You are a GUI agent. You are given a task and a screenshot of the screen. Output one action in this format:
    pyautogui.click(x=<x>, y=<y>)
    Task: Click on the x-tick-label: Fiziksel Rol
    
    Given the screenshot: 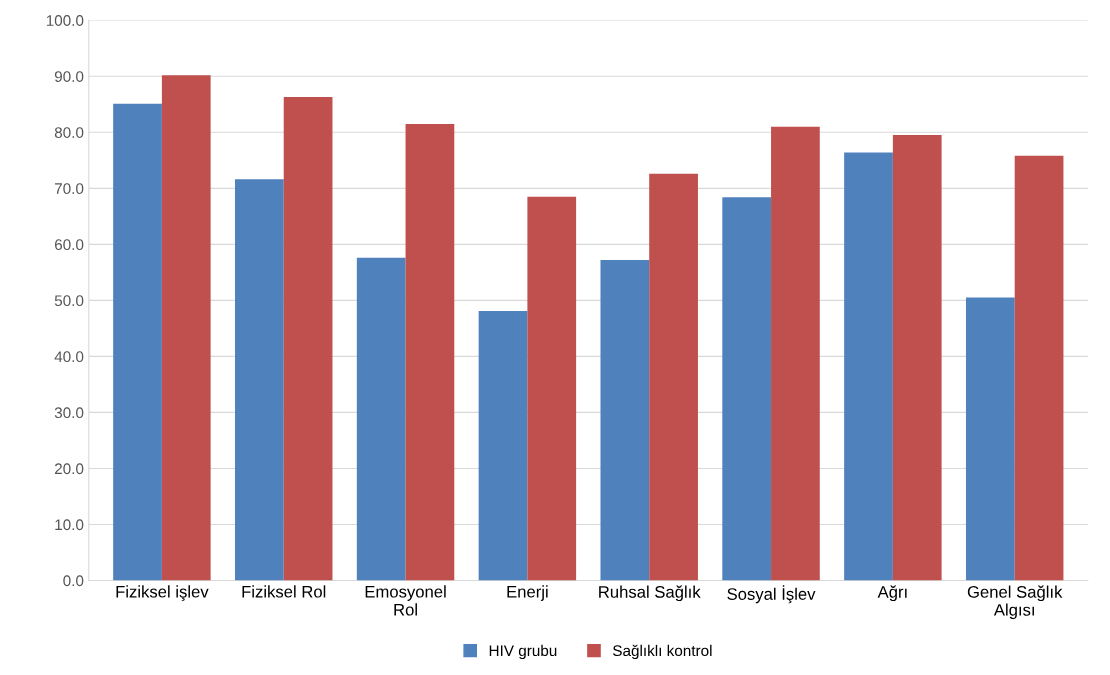 What is the action you would take?
    pyautogui.click(x=284, y=591)
    